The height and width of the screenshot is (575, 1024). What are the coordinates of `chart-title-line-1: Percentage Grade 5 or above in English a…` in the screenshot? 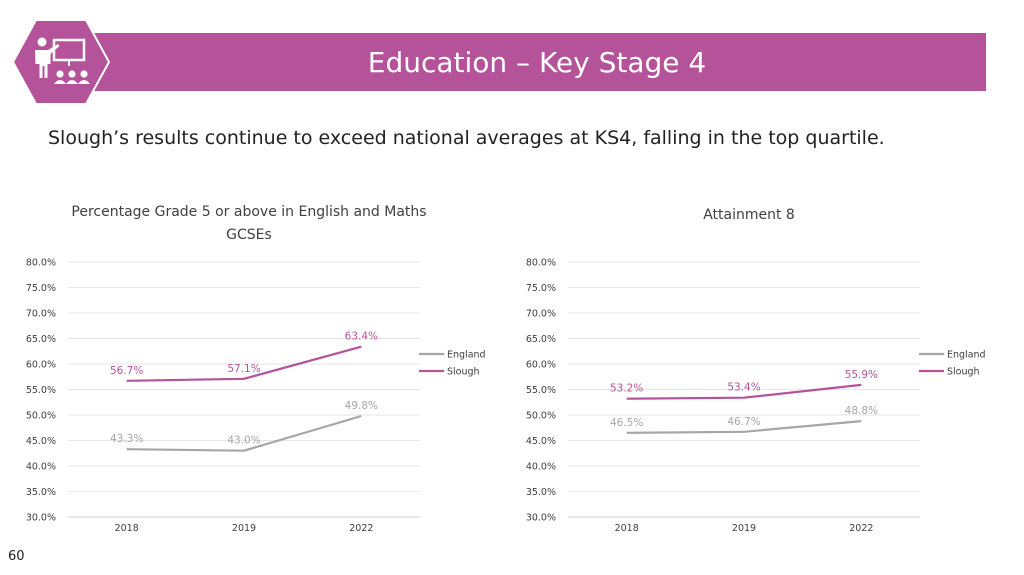 It's located at (248, 212).